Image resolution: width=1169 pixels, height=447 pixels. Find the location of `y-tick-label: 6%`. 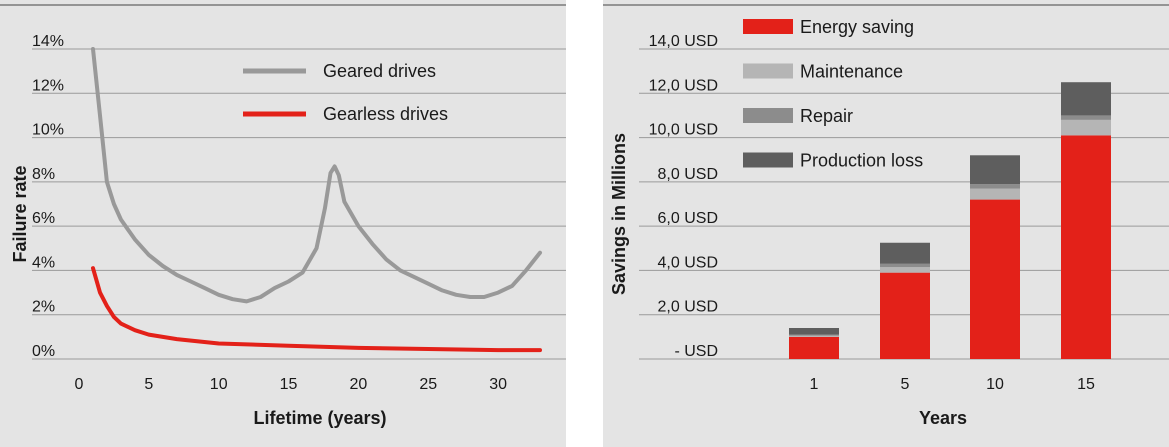

y-tick-label: 6% is located at coordinates (43, 218).